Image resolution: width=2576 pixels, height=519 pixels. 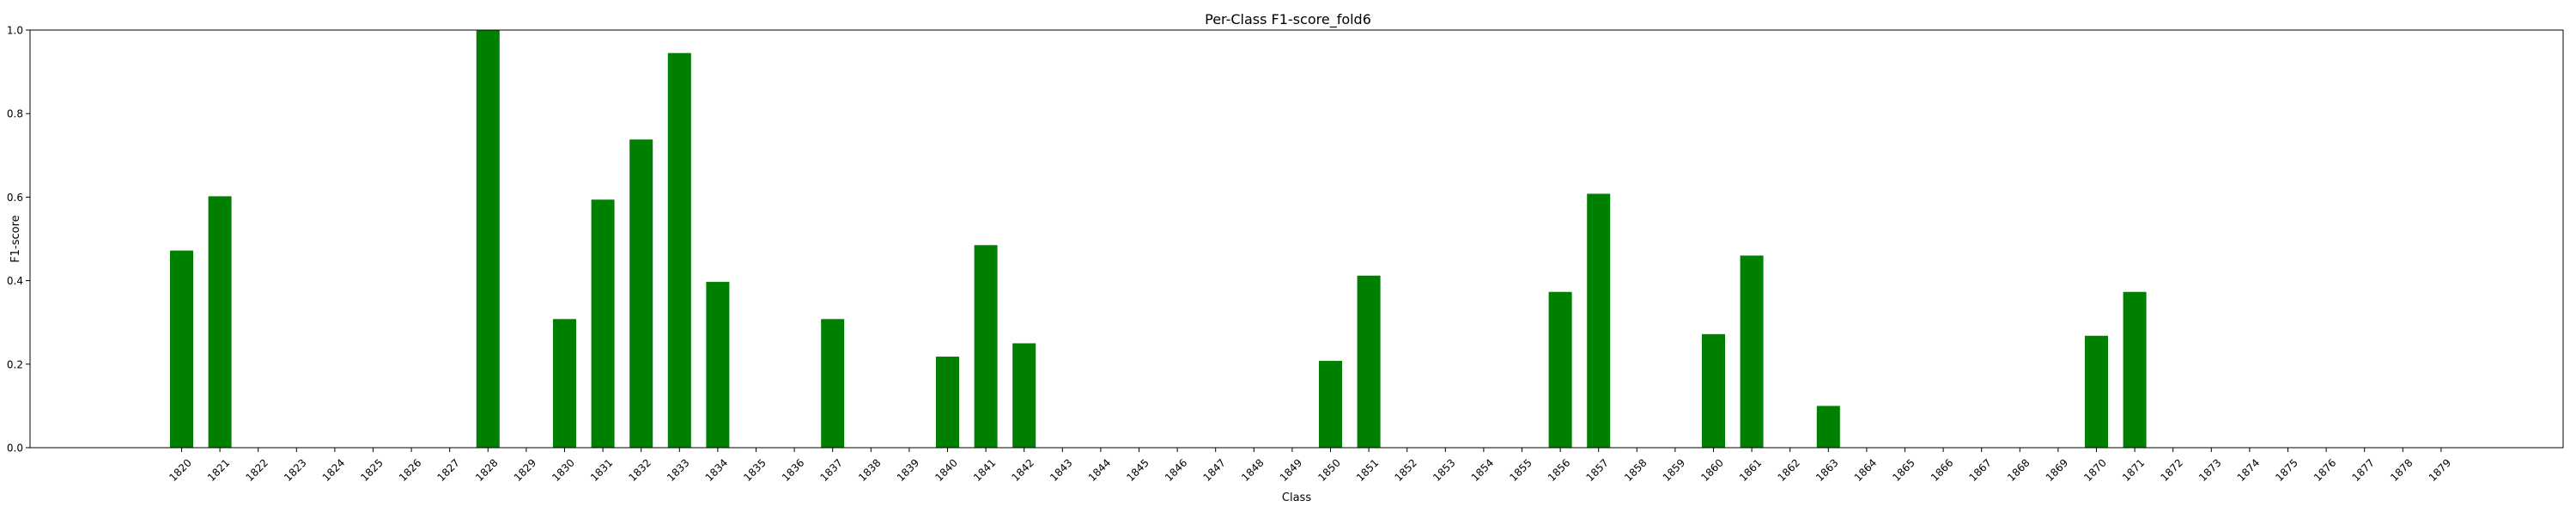 I want to click on x-tick-label: 1879, so click(x=2440, y=469).